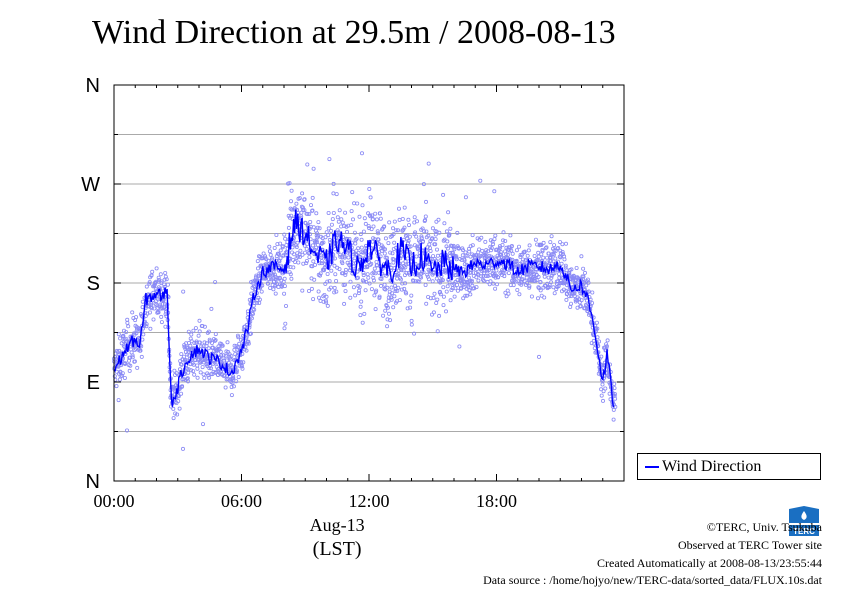 This screenshot has height=595, width=842. Describe the element at coordinates (804, 521) in the screenshot. I see `terc-logo-icon: TERC` at that location.